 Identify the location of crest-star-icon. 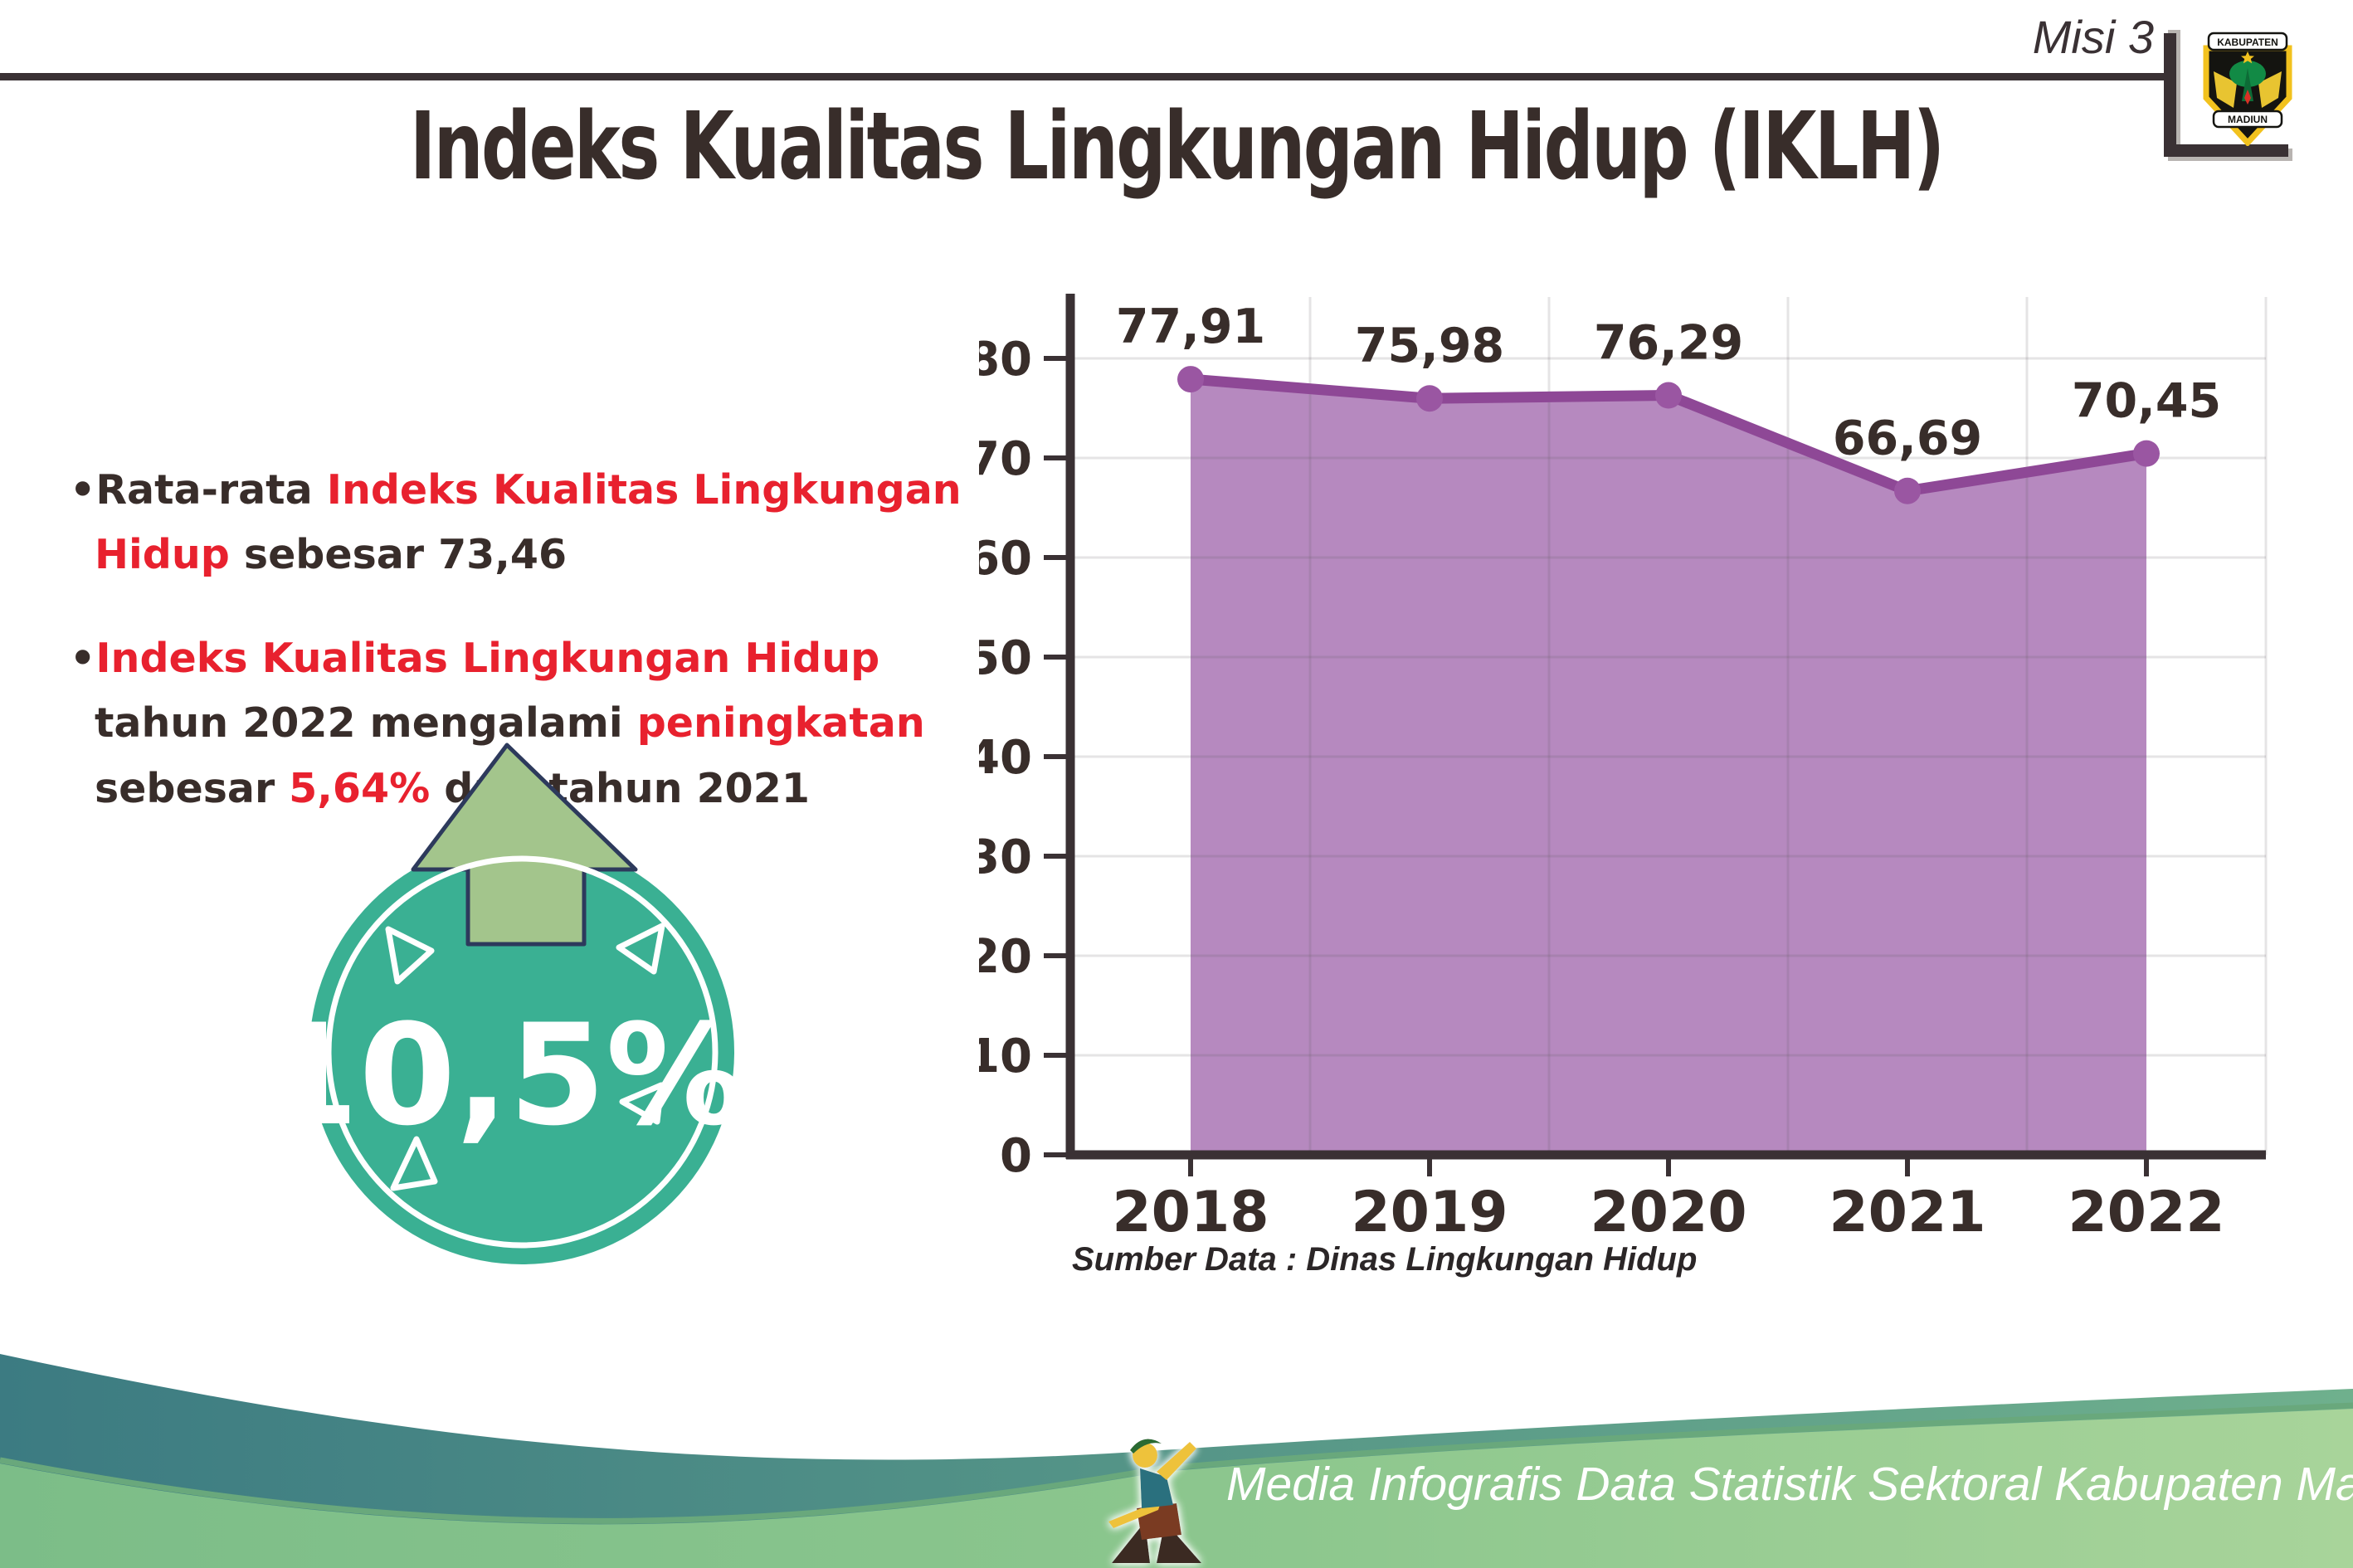
(2247, 57).